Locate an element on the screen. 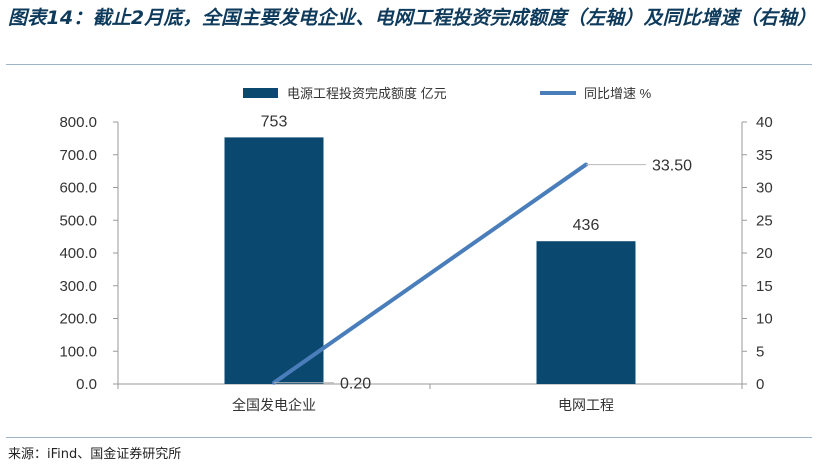 Image resolution: width=818 pixels, height=466 pixels. left-axis-tick-label: 400.0 is located at coordinates (78, 253).